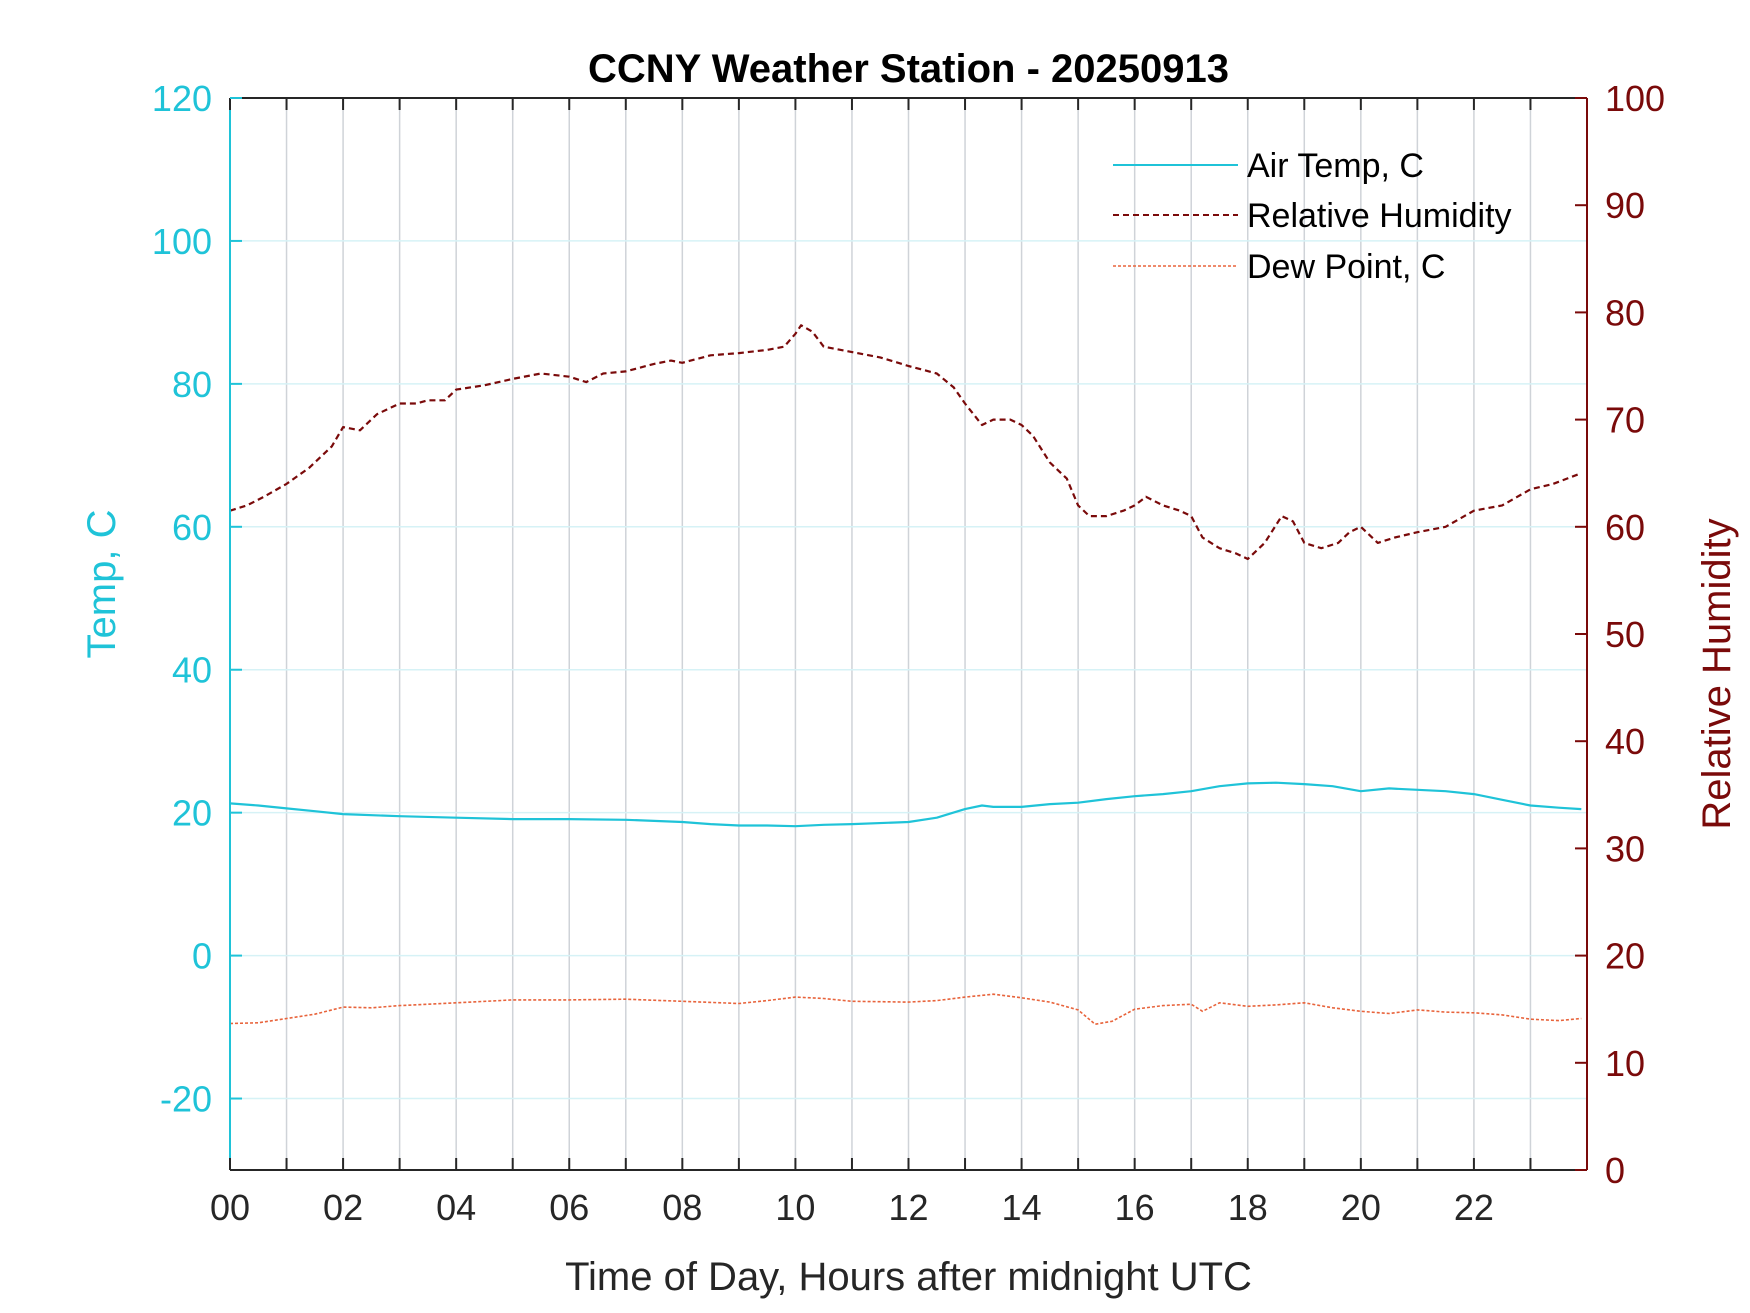 The width and height of the screenshot is (1750, 1313). I want to click on y-left-tick-label: 80, so click(192, 384).